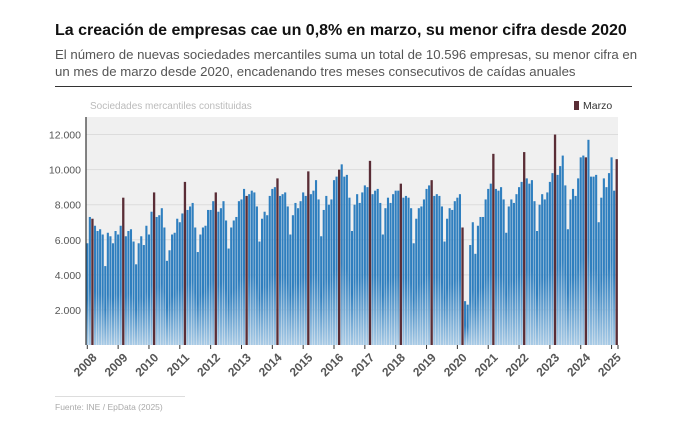  Describe the element at coordinates (393, 364) in the screenshot. I see `x-tick-label: 2018` at that location.